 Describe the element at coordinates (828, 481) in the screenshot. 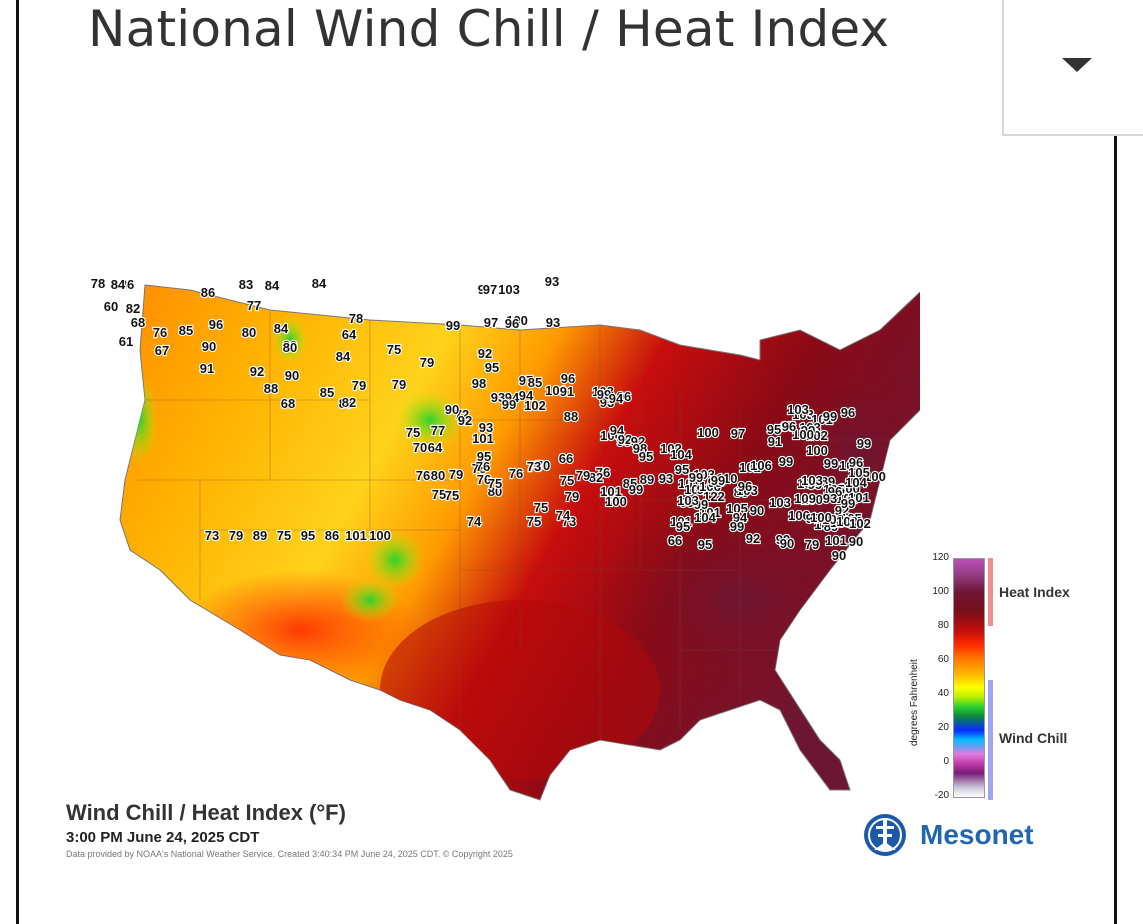

I see `station-value-label: 89` at that location.